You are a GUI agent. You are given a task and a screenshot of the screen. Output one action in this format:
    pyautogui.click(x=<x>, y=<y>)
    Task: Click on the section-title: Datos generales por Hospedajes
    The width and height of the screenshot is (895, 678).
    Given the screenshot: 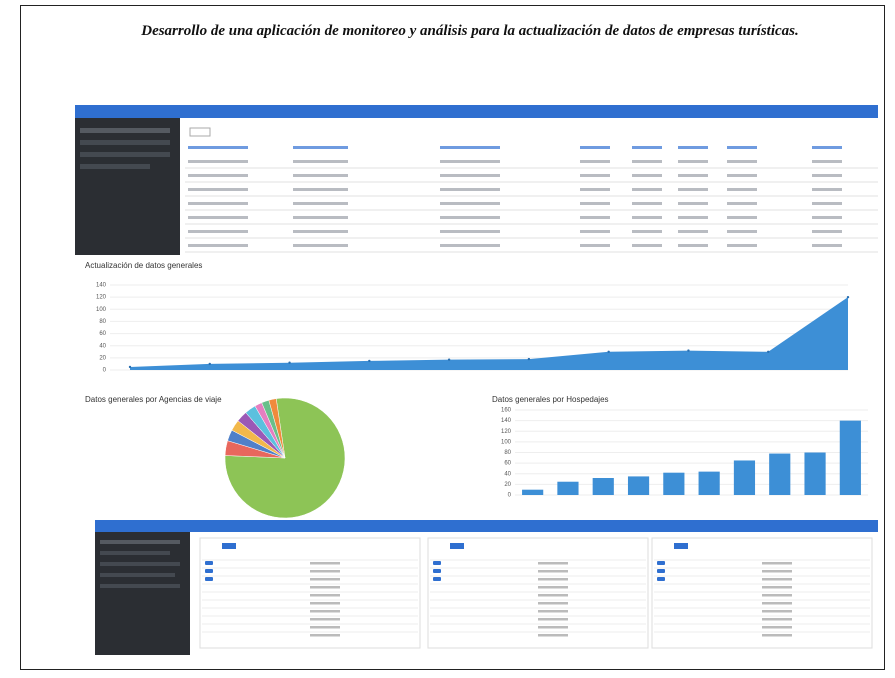 What is the action you would take?
    pyautogui.click(x=550, y=399)
    